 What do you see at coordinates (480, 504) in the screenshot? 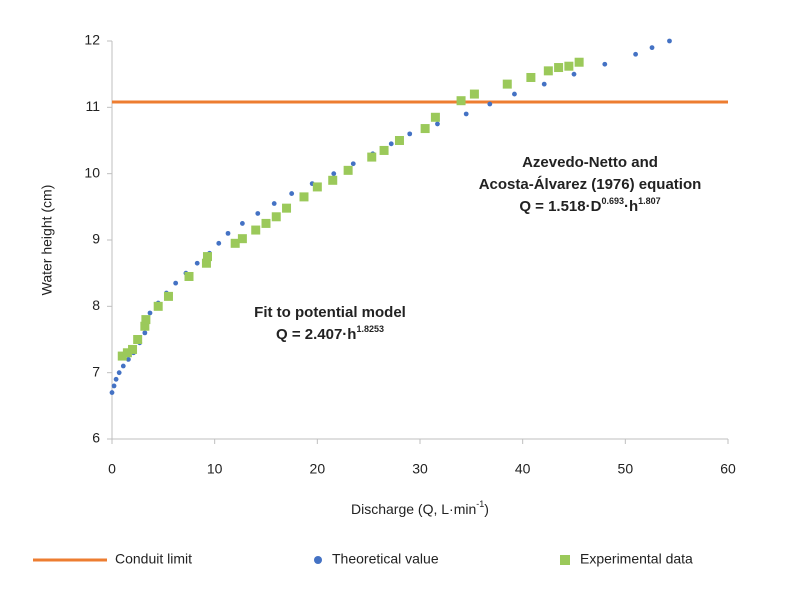
I see `superscript: -1` at bounding box center [480, 504].